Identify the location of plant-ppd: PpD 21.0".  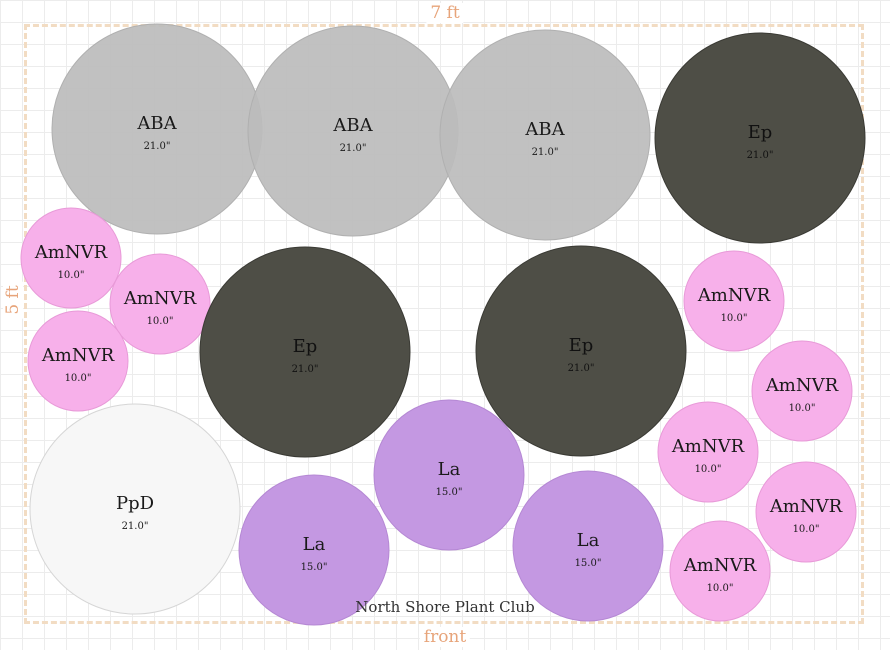
(135, 509).